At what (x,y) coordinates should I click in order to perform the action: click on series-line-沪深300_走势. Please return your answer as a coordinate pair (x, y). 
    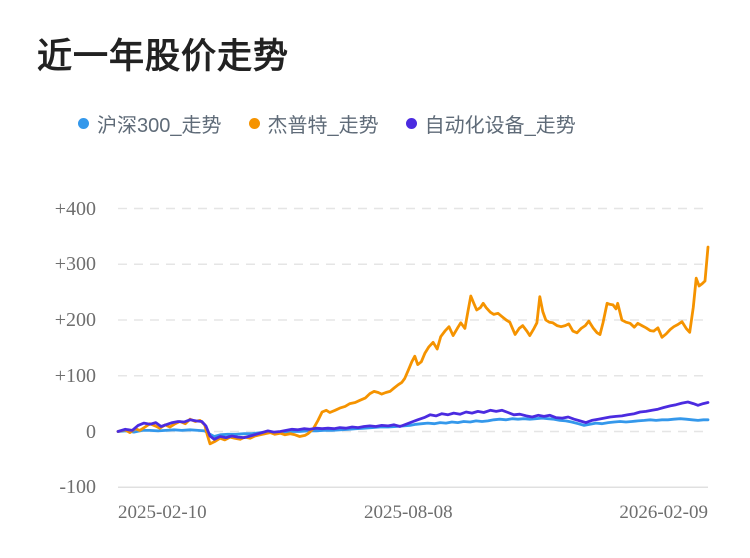
    Looking at the image, I should click on (413, 427).